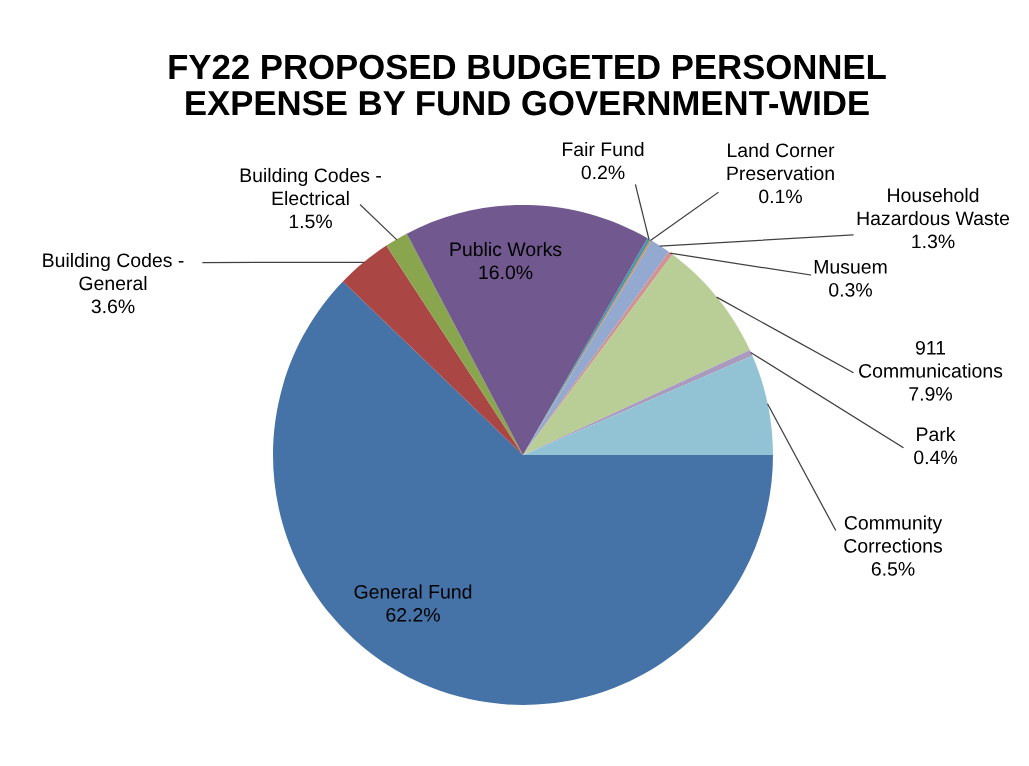 This screenshot has height=766, width=1029. Describe the element at coordinates (310, 221) in the screenshot. I see `data-label: 1.5%` at that location.